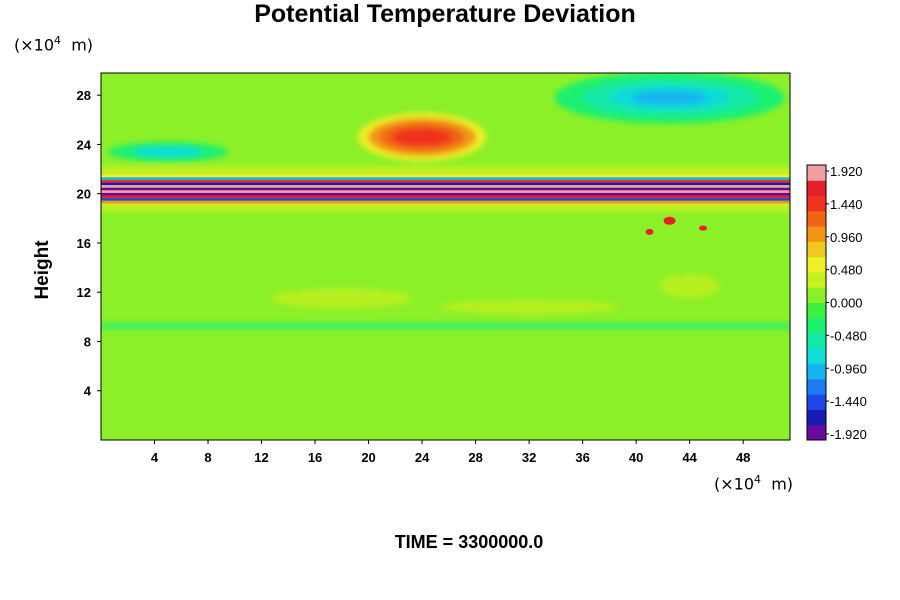  What do you see at coordinates (582, 457) in the screenshot?
I see `x-tick-label-8: 36` at bounding box center [582, 457].